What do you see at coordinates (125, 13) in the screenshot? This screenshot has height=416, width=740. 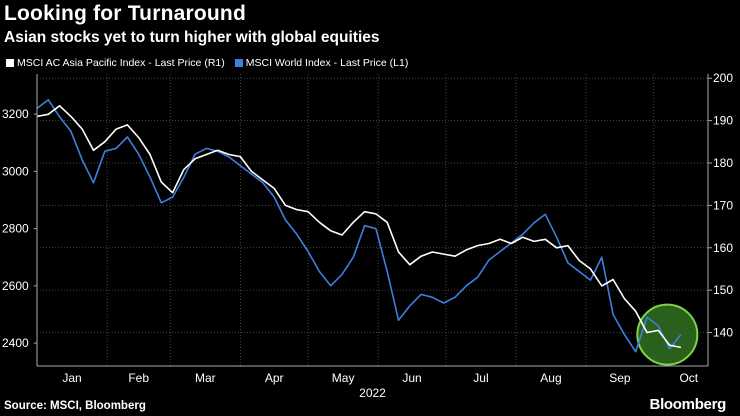 I see `chart-title: Looking for Turnaround` at bounding box center [125, 13].